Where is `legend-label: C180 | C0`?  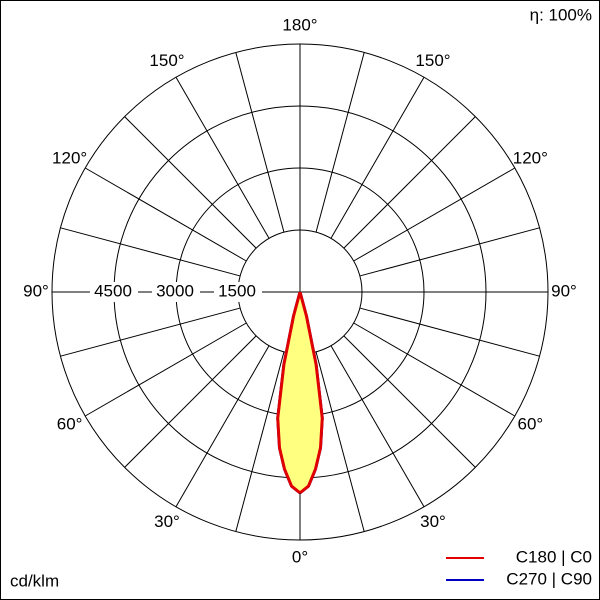 legend-label: C180 | C0 is located at coordinates (554, 556).